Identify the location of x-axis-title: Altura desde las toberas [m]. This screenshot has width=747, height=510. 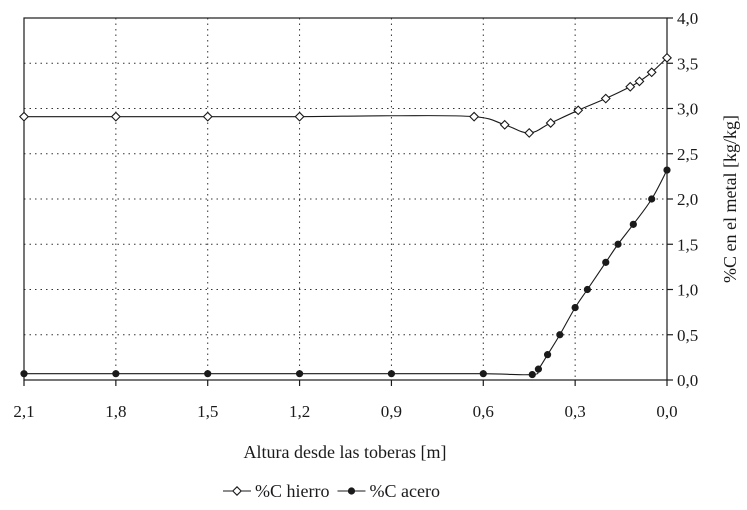
(345, 452).